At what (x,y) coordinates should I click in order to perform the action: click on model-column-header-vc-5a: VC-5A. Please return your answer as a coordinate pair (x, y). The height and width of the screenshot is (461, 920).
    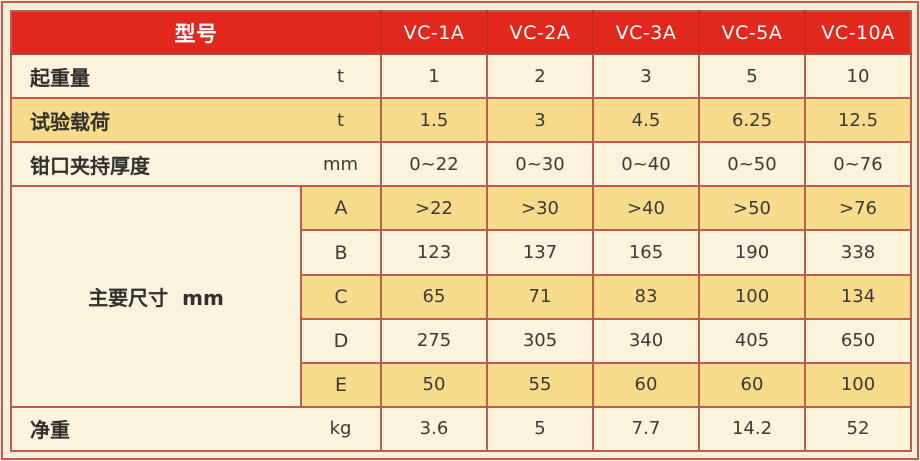
    Looking at the image, I should click on (752, 32).